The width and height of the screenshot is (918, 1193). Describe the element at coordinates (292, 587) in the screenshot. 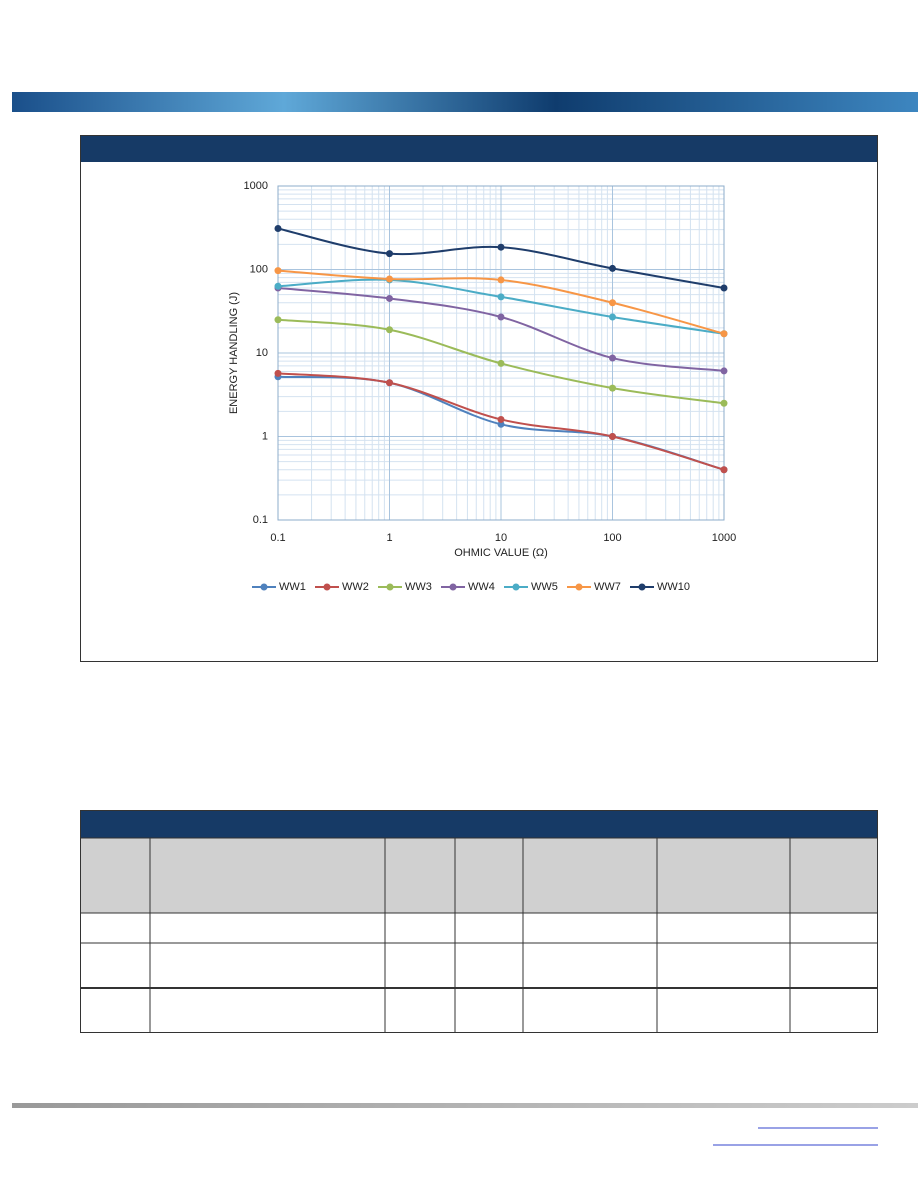

I see `legend-label: WW1` at that location.